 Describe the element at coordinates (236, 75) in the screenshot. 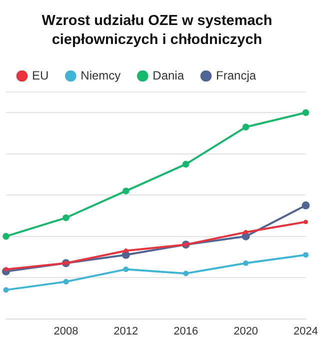

I see `legend-label: Francja` at that location.